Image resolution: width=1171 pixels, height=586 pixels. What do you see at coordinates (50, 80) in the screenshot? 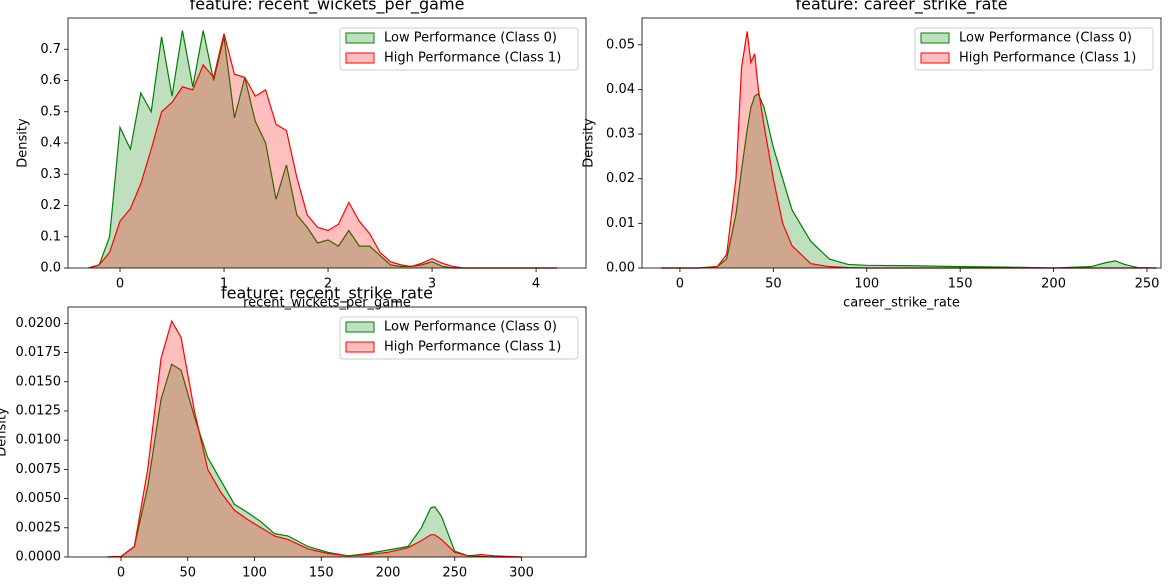
I see `y-tick-label: 0.6` at bounding box center [50, 80].